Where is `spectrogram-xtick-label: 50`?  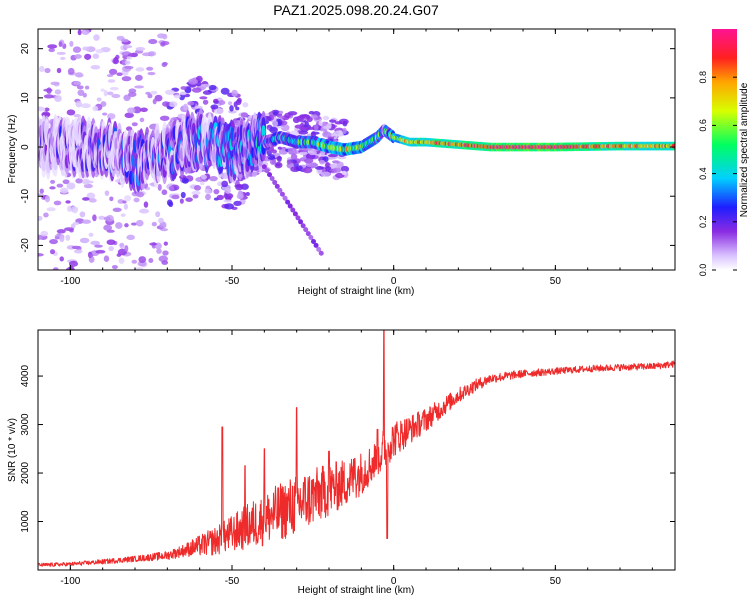 spectrogram-xtick-label: 50 is located at coordinates (556, 281).